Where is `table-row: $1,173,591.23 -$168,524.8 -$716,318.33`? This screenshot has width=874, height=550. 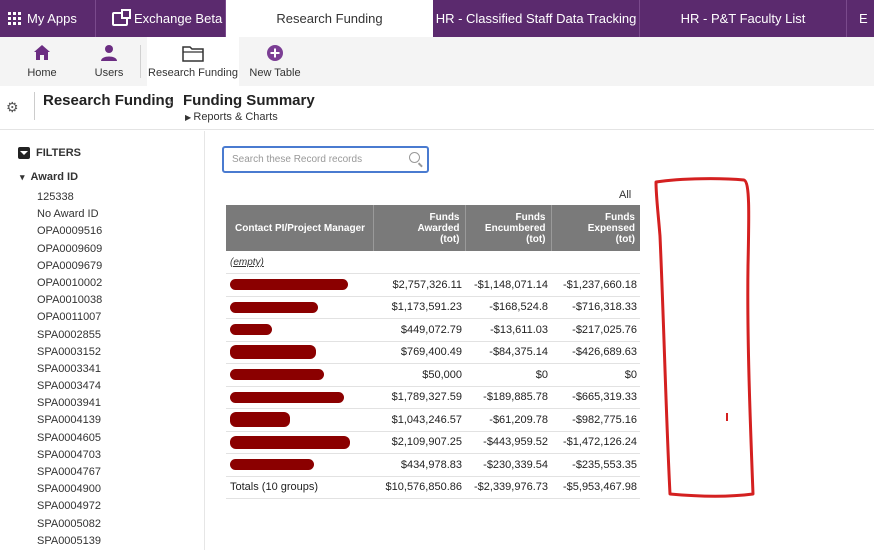 table-row: $1,173,591.23 -$168,524.8 -$716,318.33 is located at coordinates (433, 307).